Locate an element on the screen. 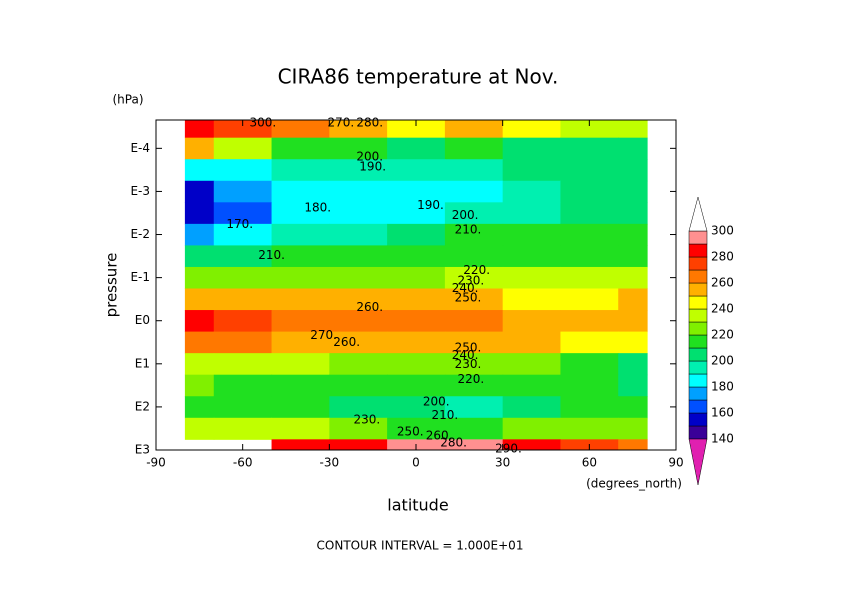  y-tick-label: E3 is located at coordinates (142, 450).